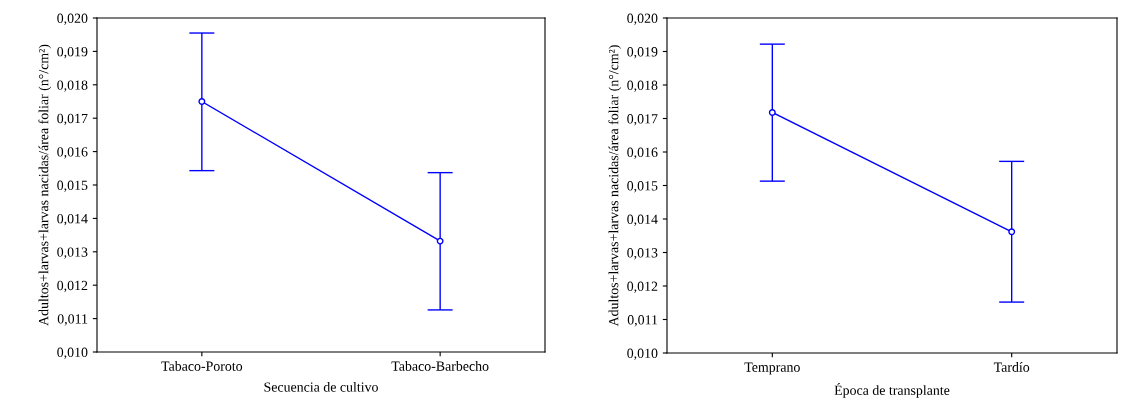 Image resolution: width=1123 pixels, height=405 pixels. Describe the element at coordinates (440, 366) in the screenshot. I see `x-tick-label: Tabaco-Barbecho` at that location.